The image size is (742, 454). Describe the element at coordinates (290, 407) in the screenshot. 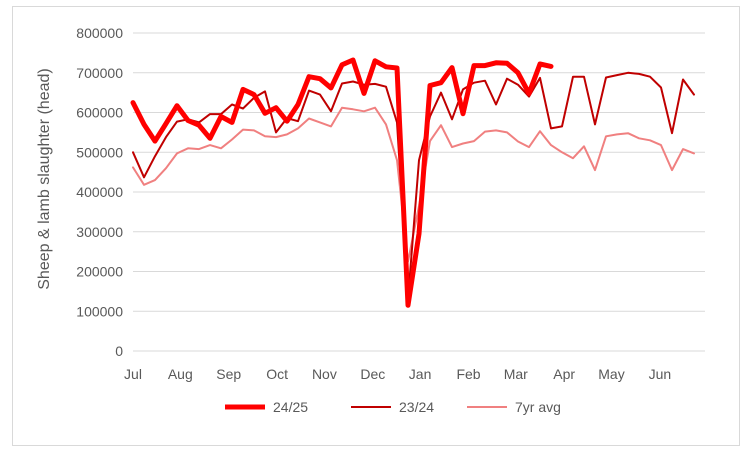

I see `legend-label: 24/25` at that location.